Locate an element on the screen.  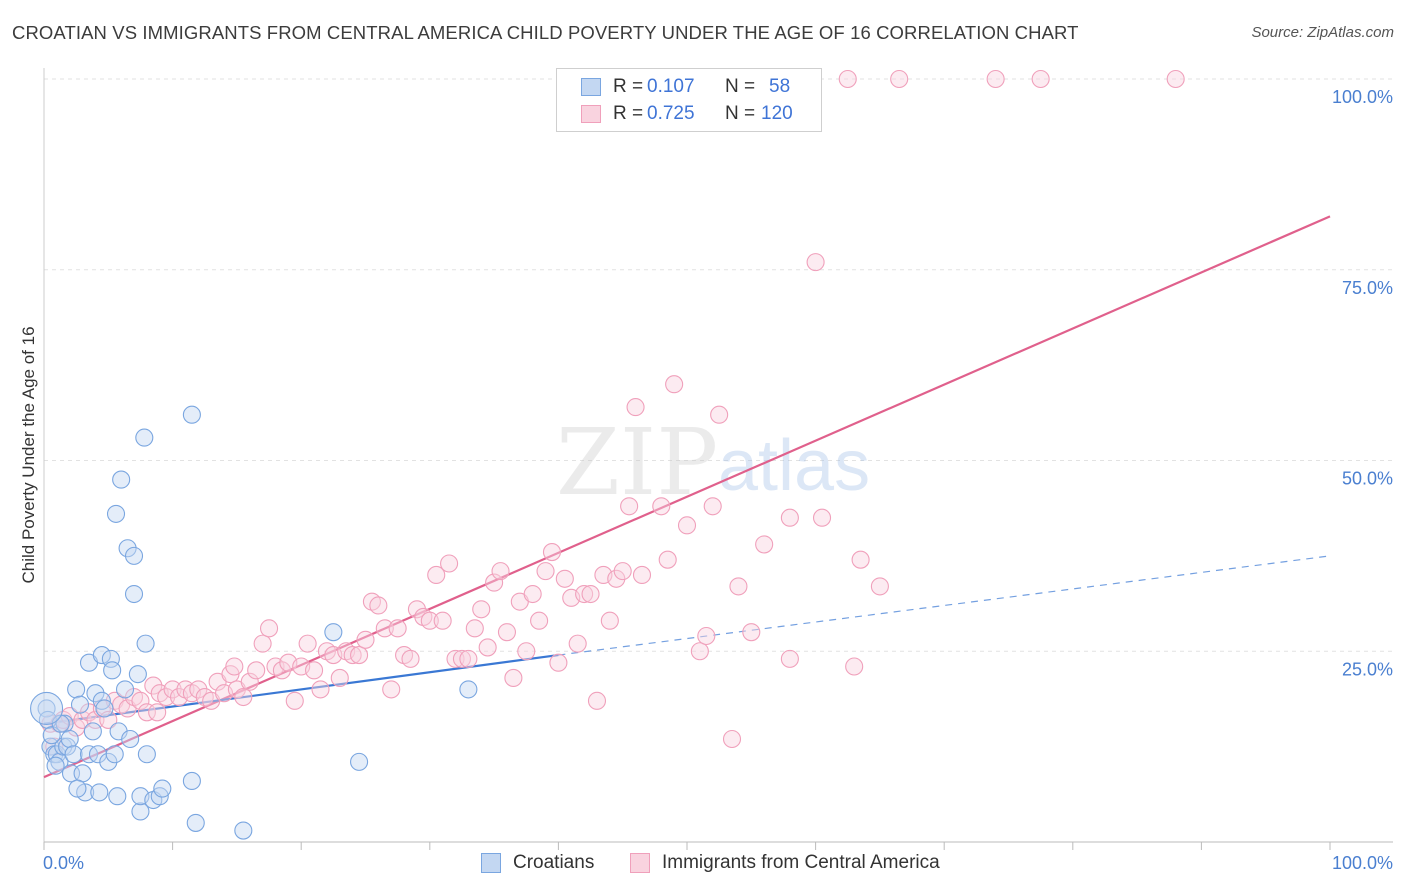
legend-r-value: 0.107 is located at coordinates (671, 86).